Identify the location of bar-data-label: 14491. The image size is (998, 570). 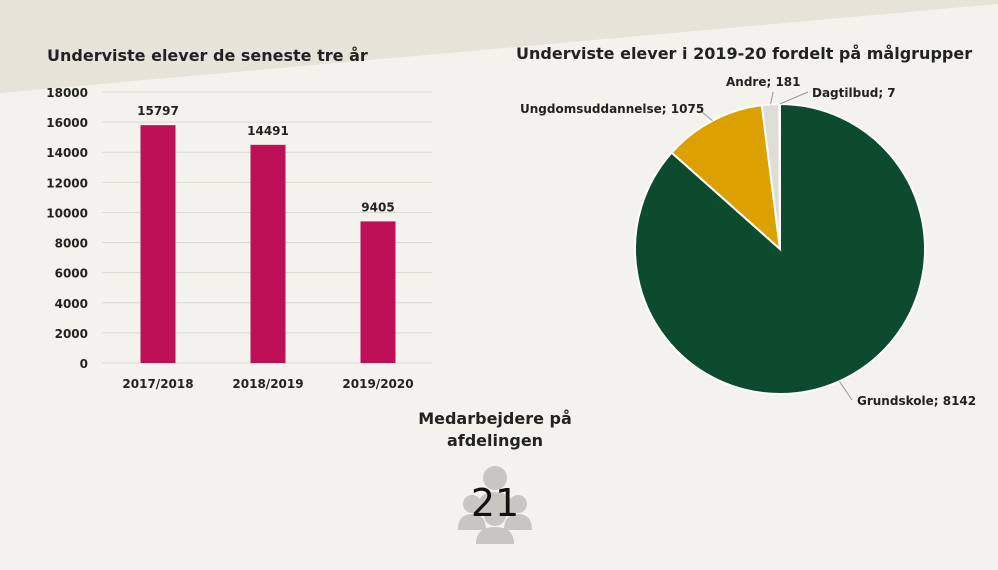
(268, 131).